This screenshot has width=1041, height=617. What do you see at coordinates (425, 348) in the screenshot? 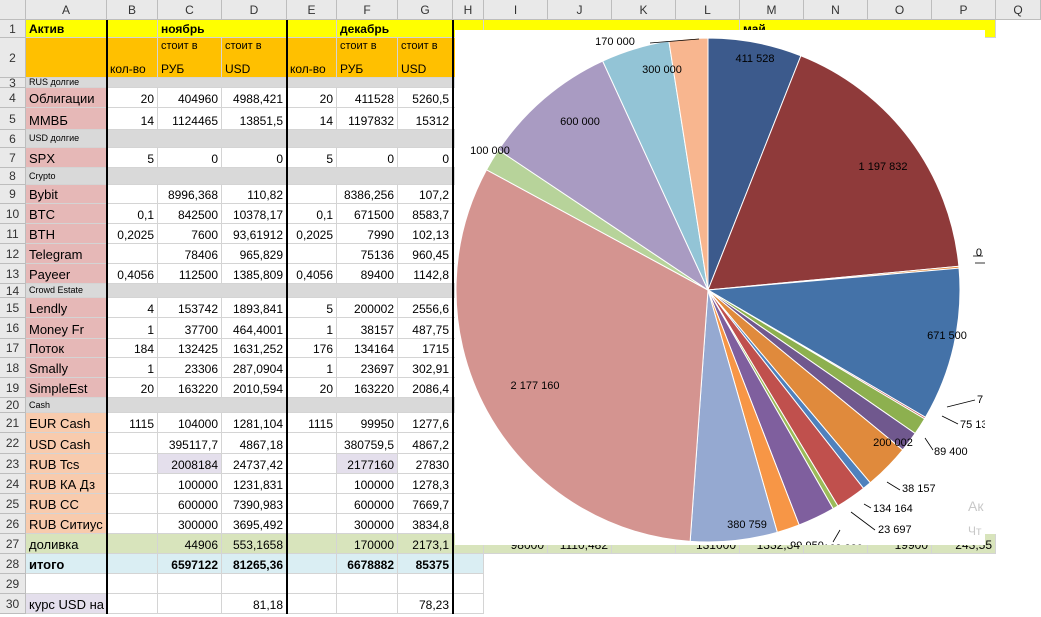
I see `cell-g17: 1715` at bounding box center [425, 348].